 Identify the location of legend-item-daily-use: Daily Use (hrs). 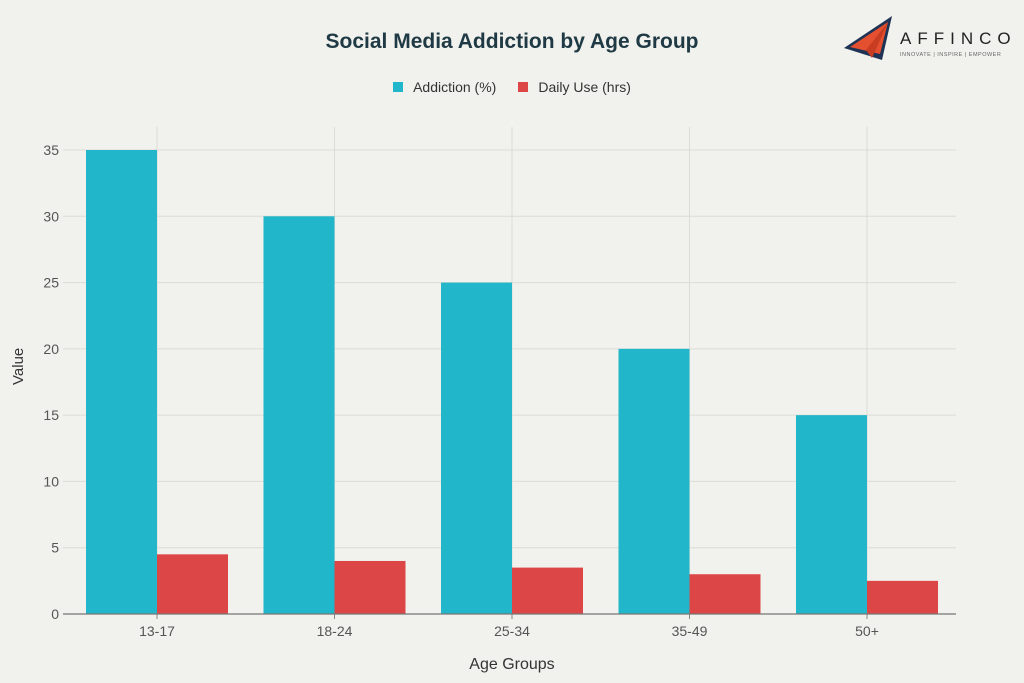
(574, 87).